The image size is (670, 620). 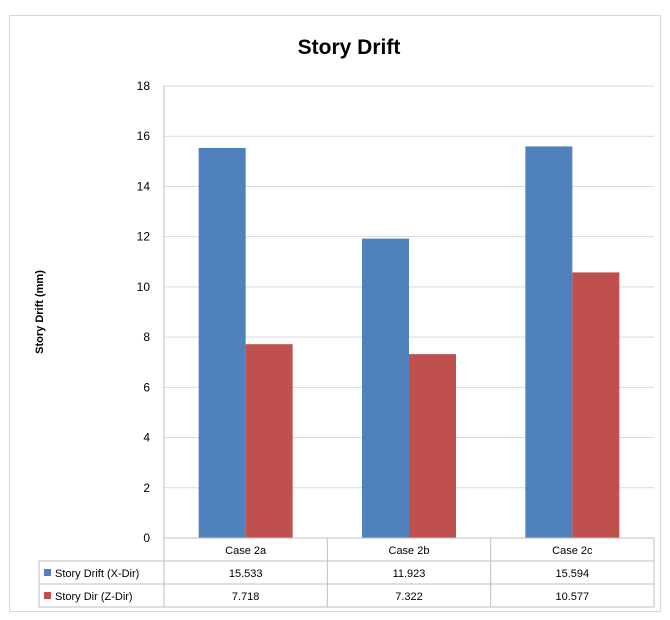 What do you see at coordinates (246, 574) in the screenshot?
I see `data-table-value: 15.533` at bounding box center [246, 574].